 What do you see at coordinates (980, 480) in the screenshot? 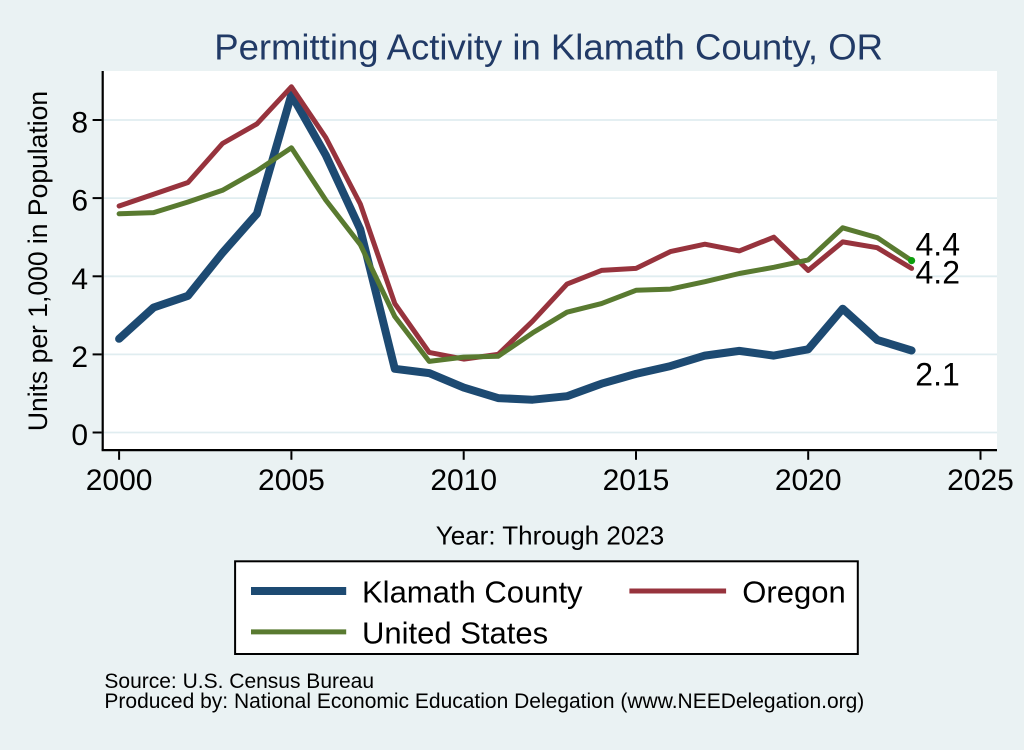
I see `svg-text: 2025` at bounding box center [980, 480].